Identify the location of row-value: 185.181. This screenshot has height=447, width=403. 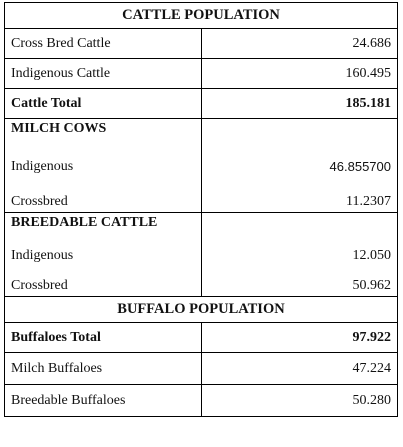
(299, 103).